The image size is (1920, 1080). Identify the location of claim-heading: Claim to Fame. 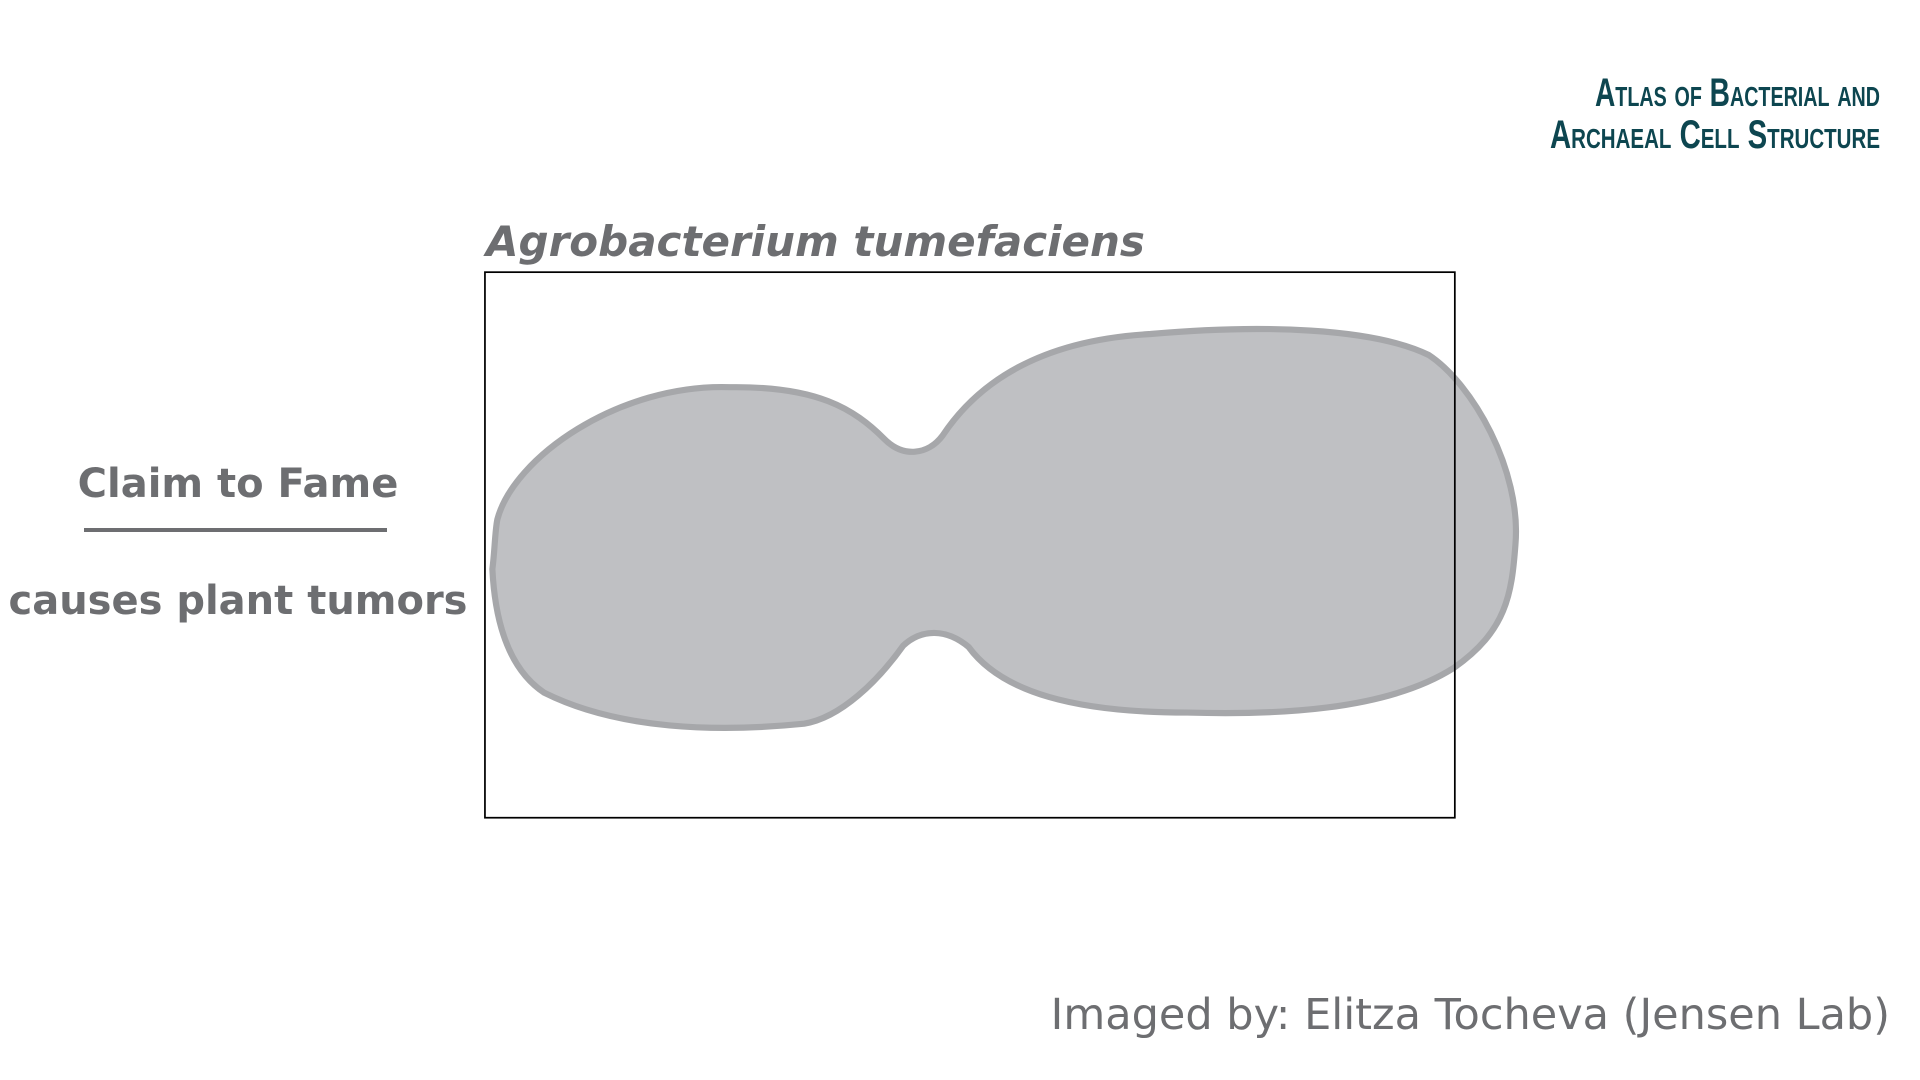
(238, 484).